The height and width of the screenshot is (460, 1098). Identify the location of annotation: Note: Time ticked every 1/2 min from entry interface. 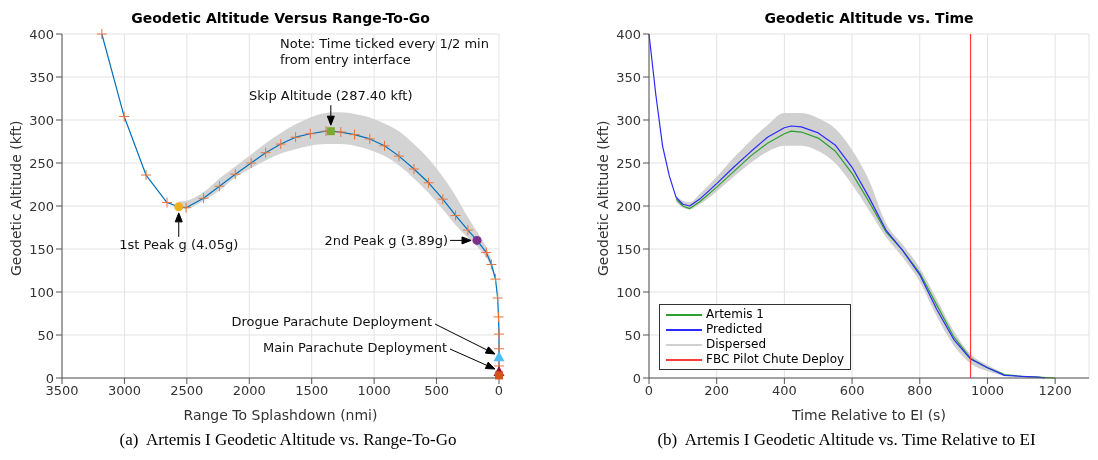
(385, 52).